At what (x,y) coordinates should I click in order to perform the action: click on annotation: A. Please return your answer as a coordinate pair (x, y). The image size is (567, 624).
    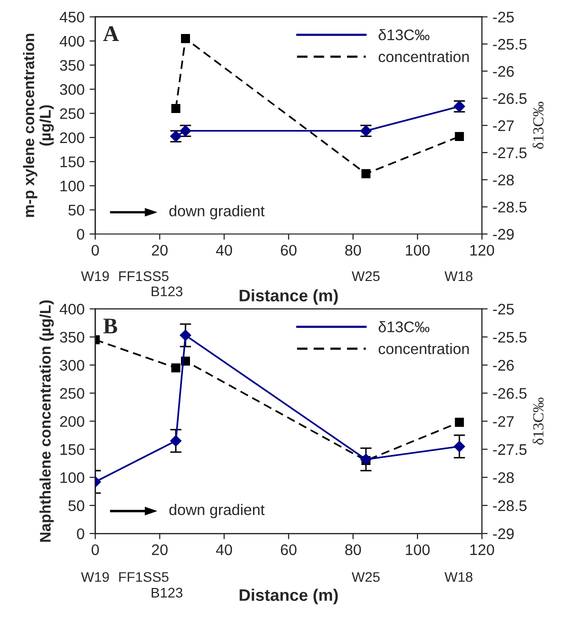
    Looking at the image, I should click on (111, 33).